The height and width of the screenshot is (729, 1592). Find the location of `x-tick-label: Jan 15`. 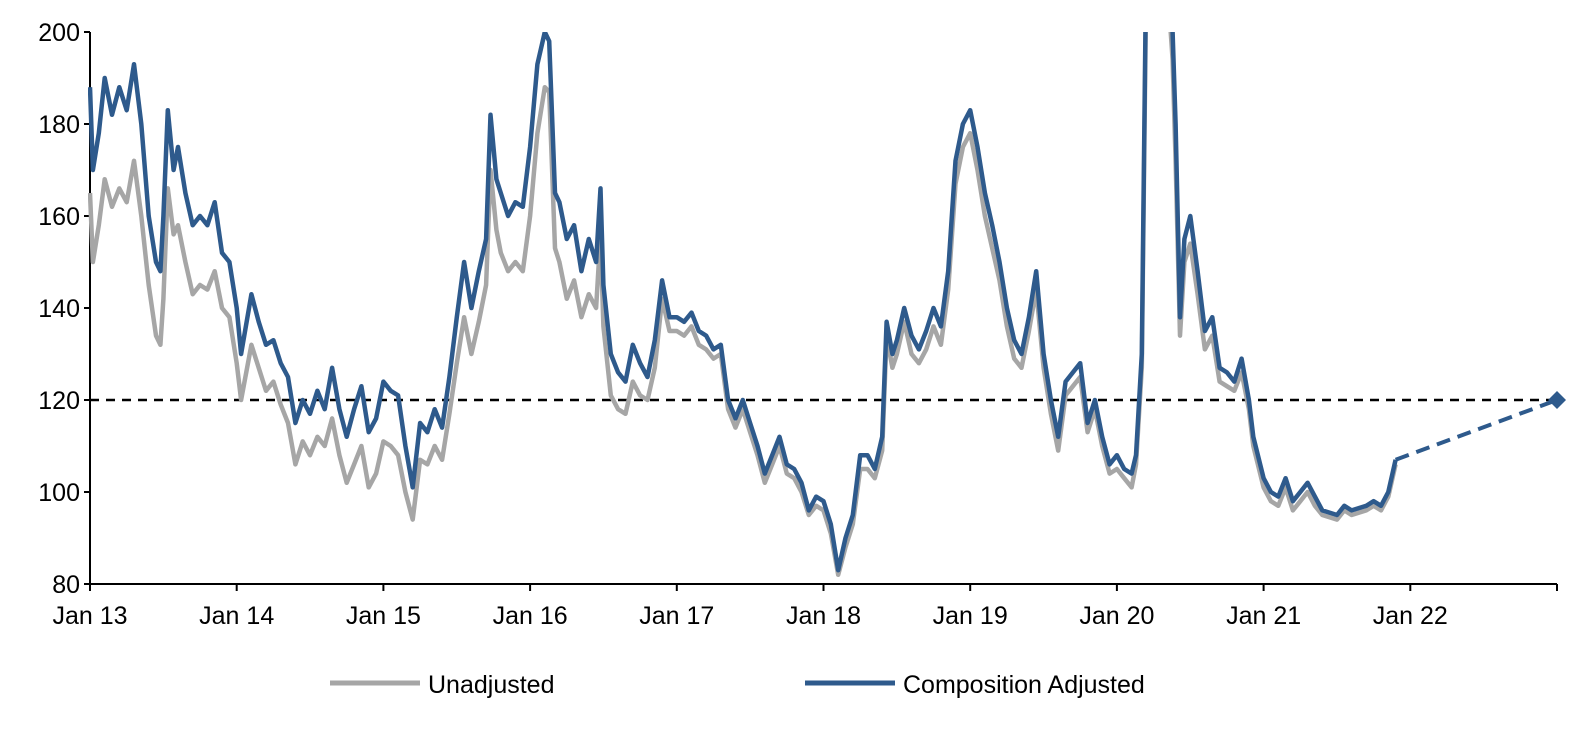

x-tick-label: Jan 15 is located at coordinates (383, 616).